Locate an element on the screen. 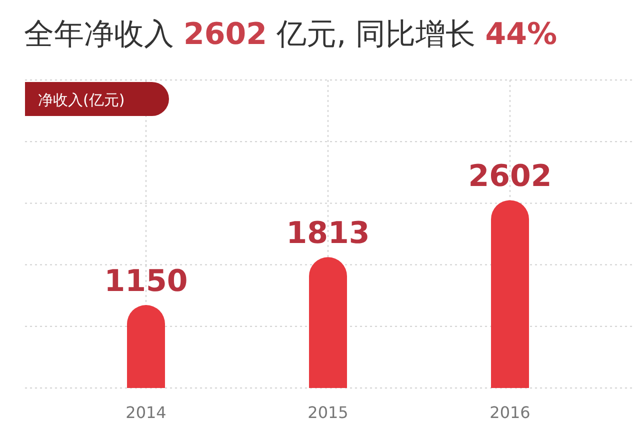 The image size is (640, 438). data-label: 2602 is located at coordinates (510, 176).